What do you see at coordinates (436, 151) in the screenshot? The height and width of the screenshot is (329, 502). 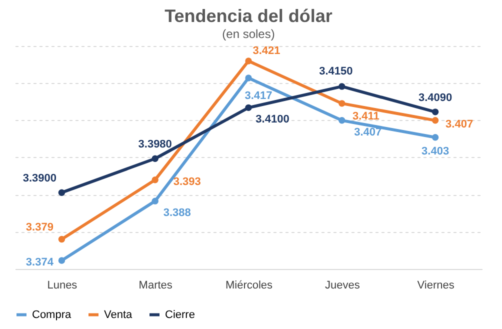 I see `data-label: 3.403` at bounding box center [436, 151].